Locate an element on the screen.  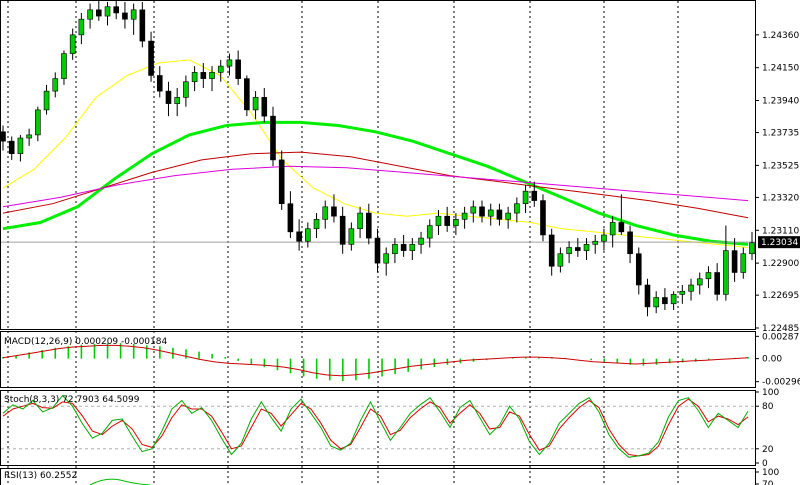
price-tick-label: 1.22485 is located at coordinates (780, 329).